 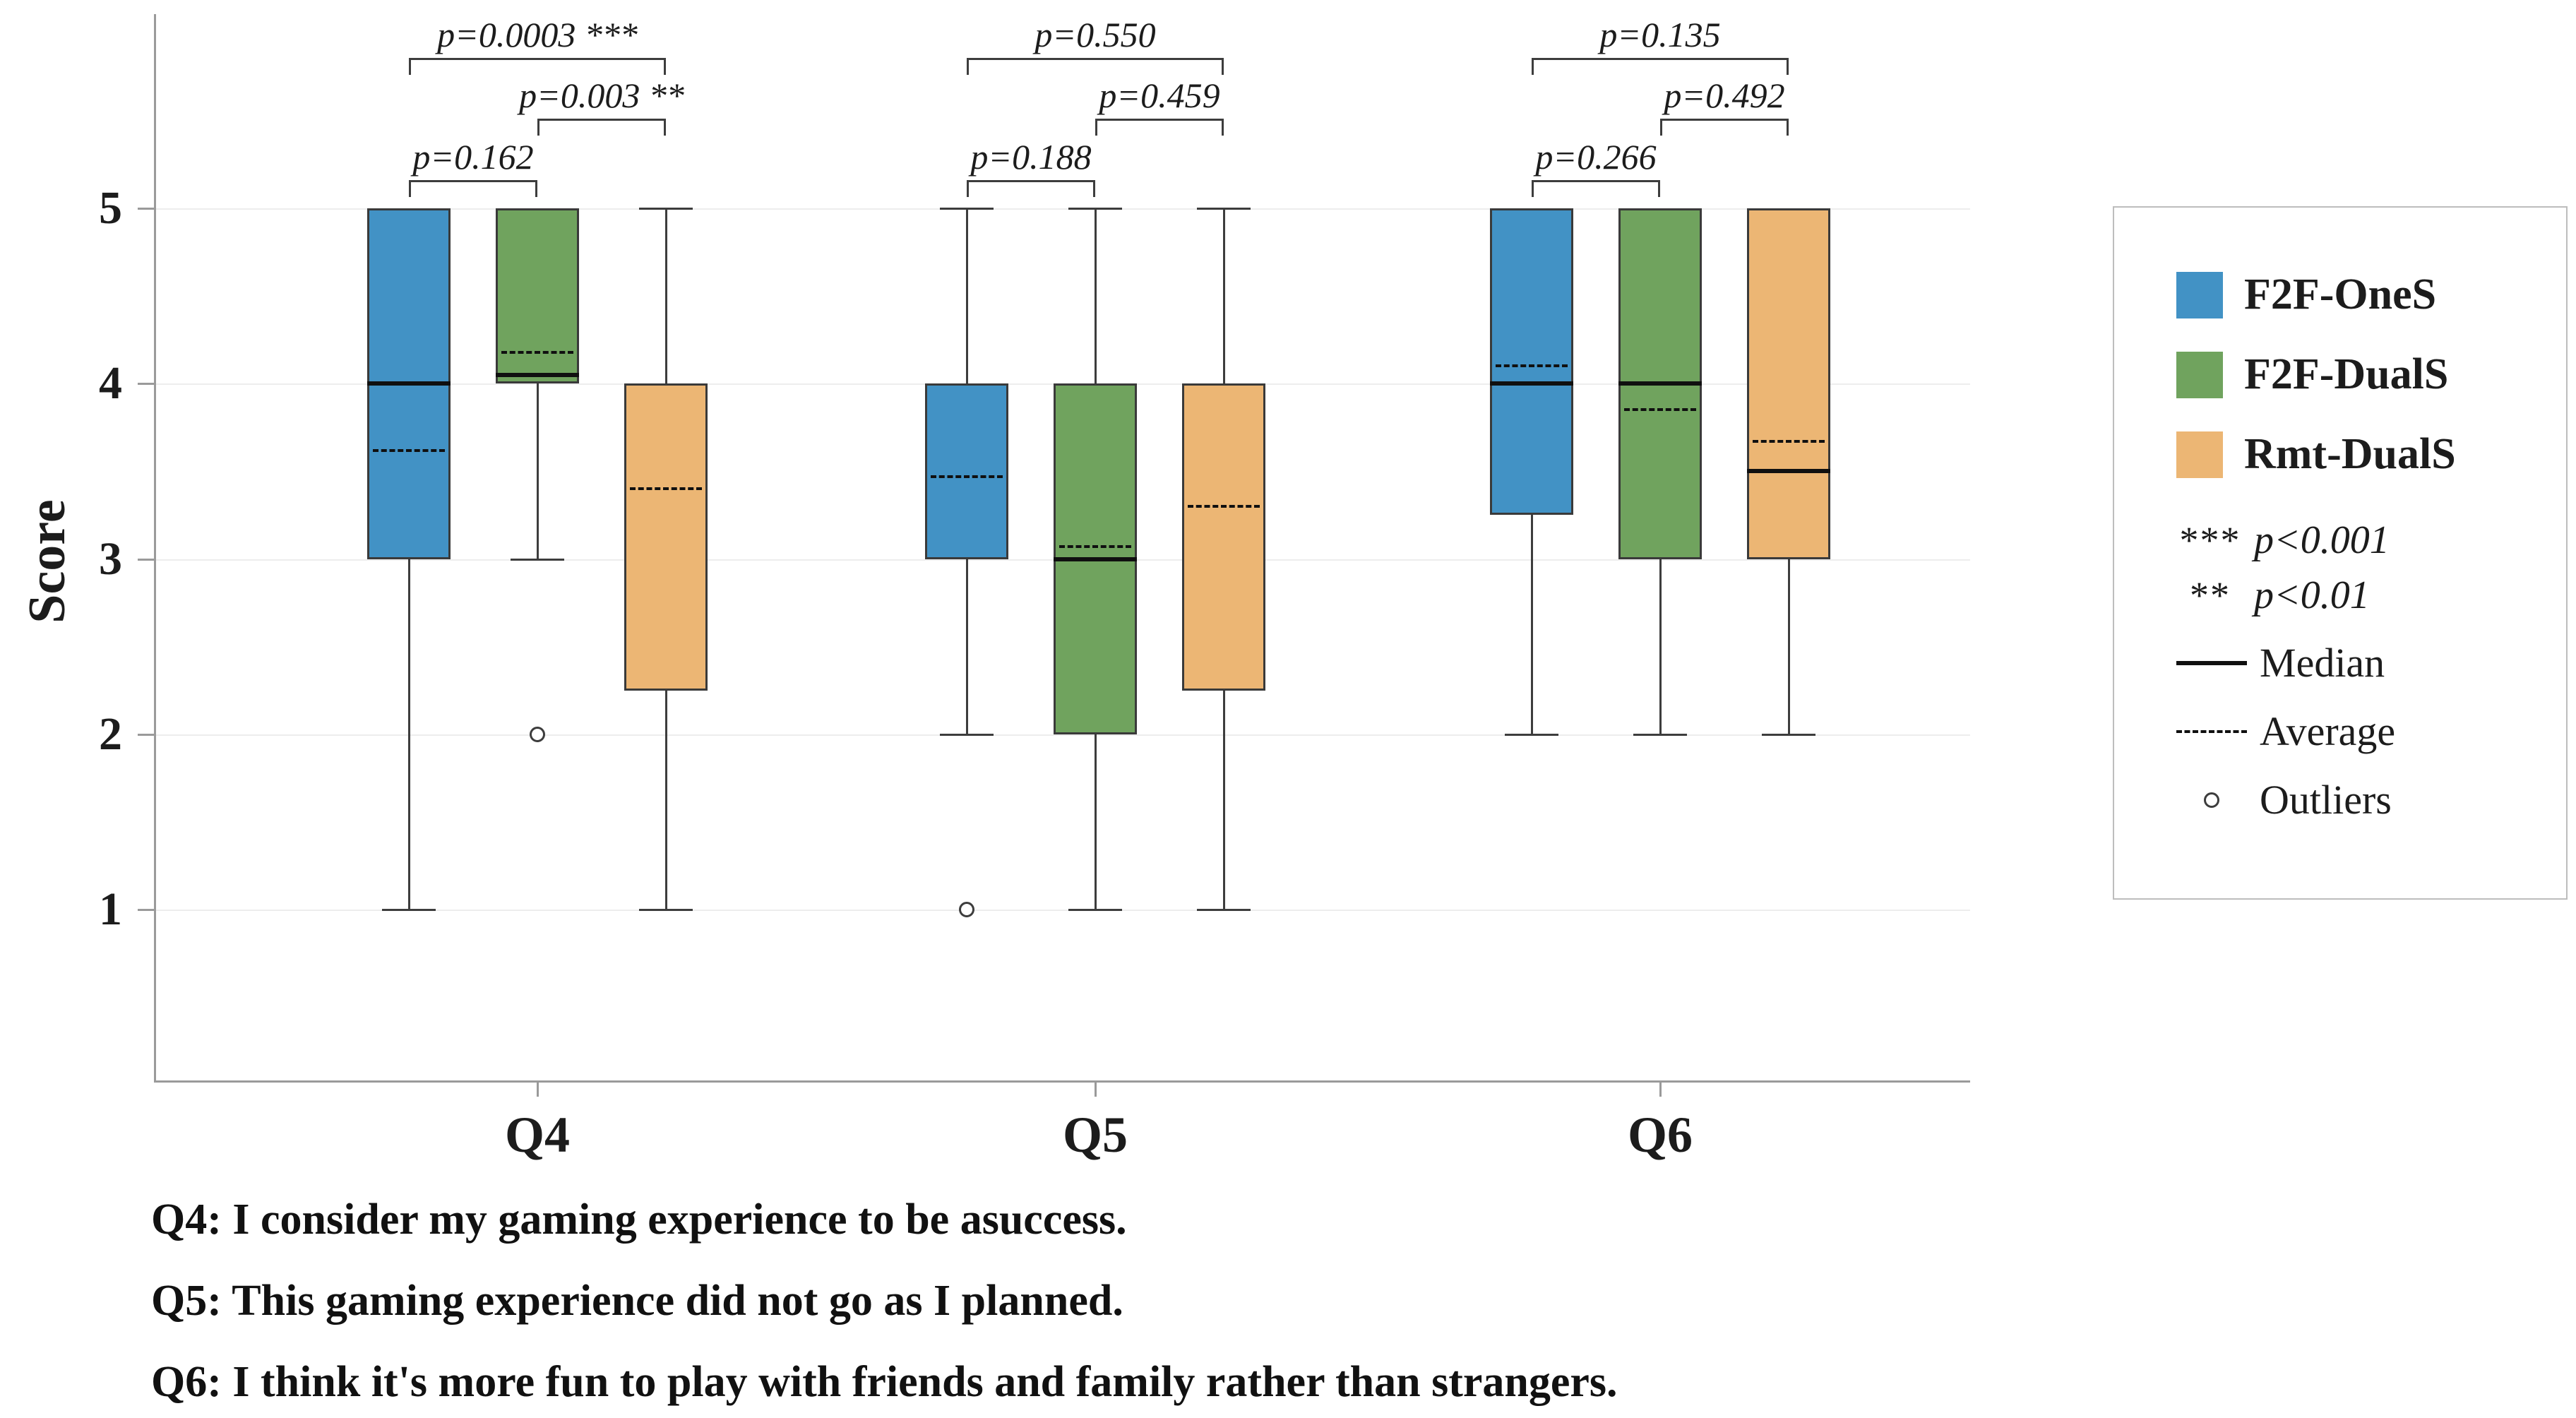 What do you see at coordinates (2199, 294) in the screenshot?
I see `legend-swatch-f2f-ones` at bounding box center [2199, 294].